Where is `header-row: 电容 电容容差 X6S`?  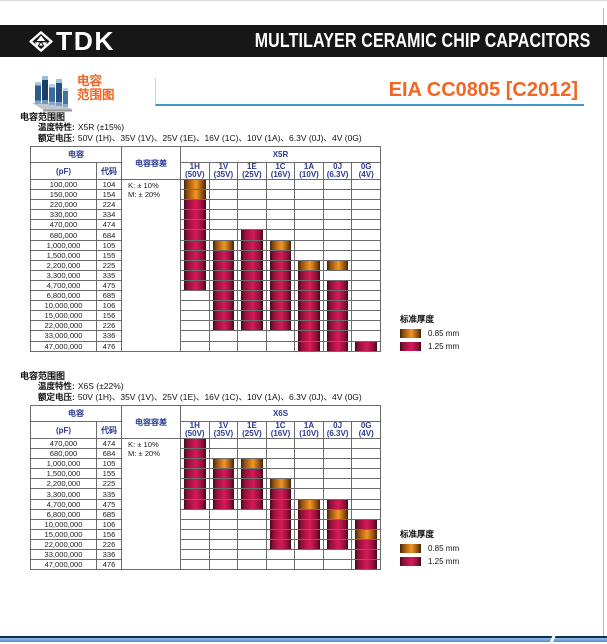
header-row: 电容 电容容差 X6S is located at coordinates (205, 422).